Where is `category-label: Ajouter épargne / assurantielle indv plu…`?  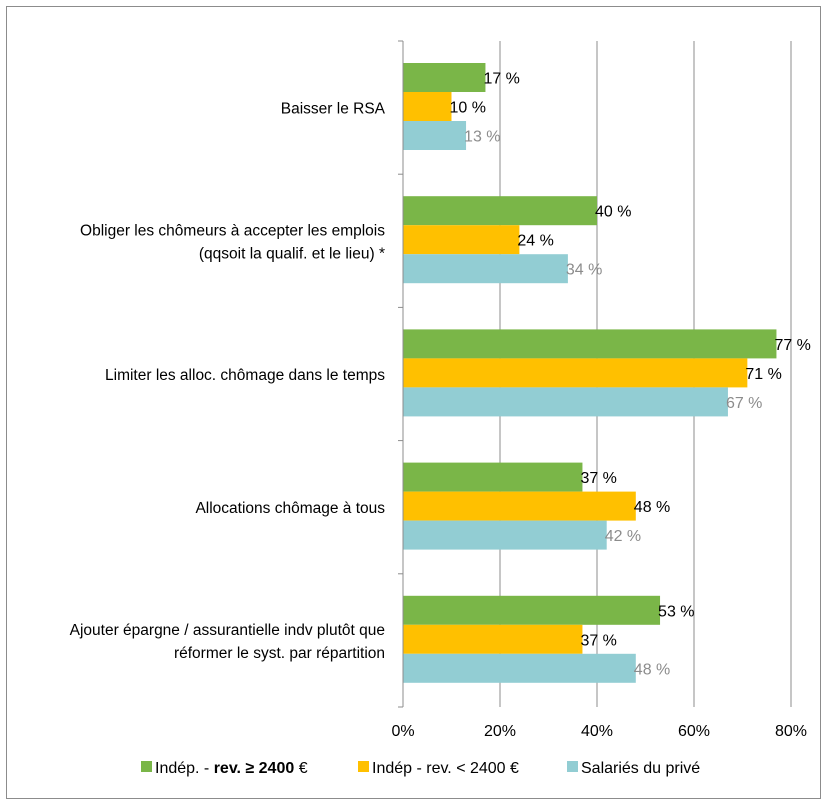
category-label: Ajouter épargne / assurantielle indv plu… is located at coordinates (227, 642).